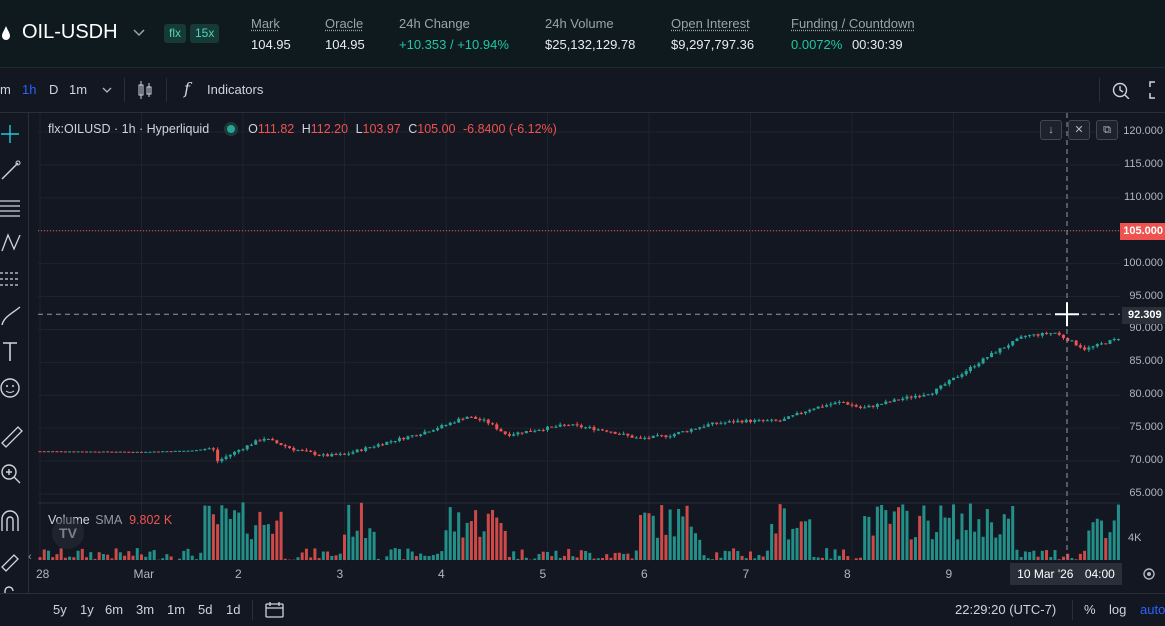  What do you see at coordinates (53, 89) in the screenshot?
I see `interval-day: D` at bounding box center [53, 89].